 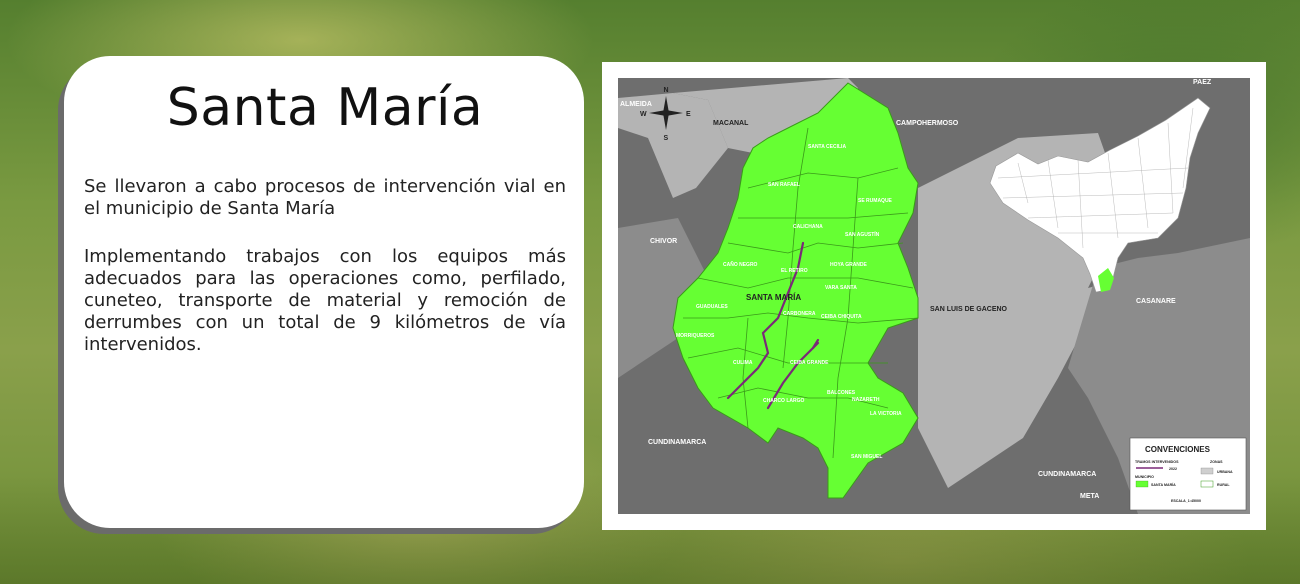 I want to click on compass-n: N, so click(x=666, y=90).